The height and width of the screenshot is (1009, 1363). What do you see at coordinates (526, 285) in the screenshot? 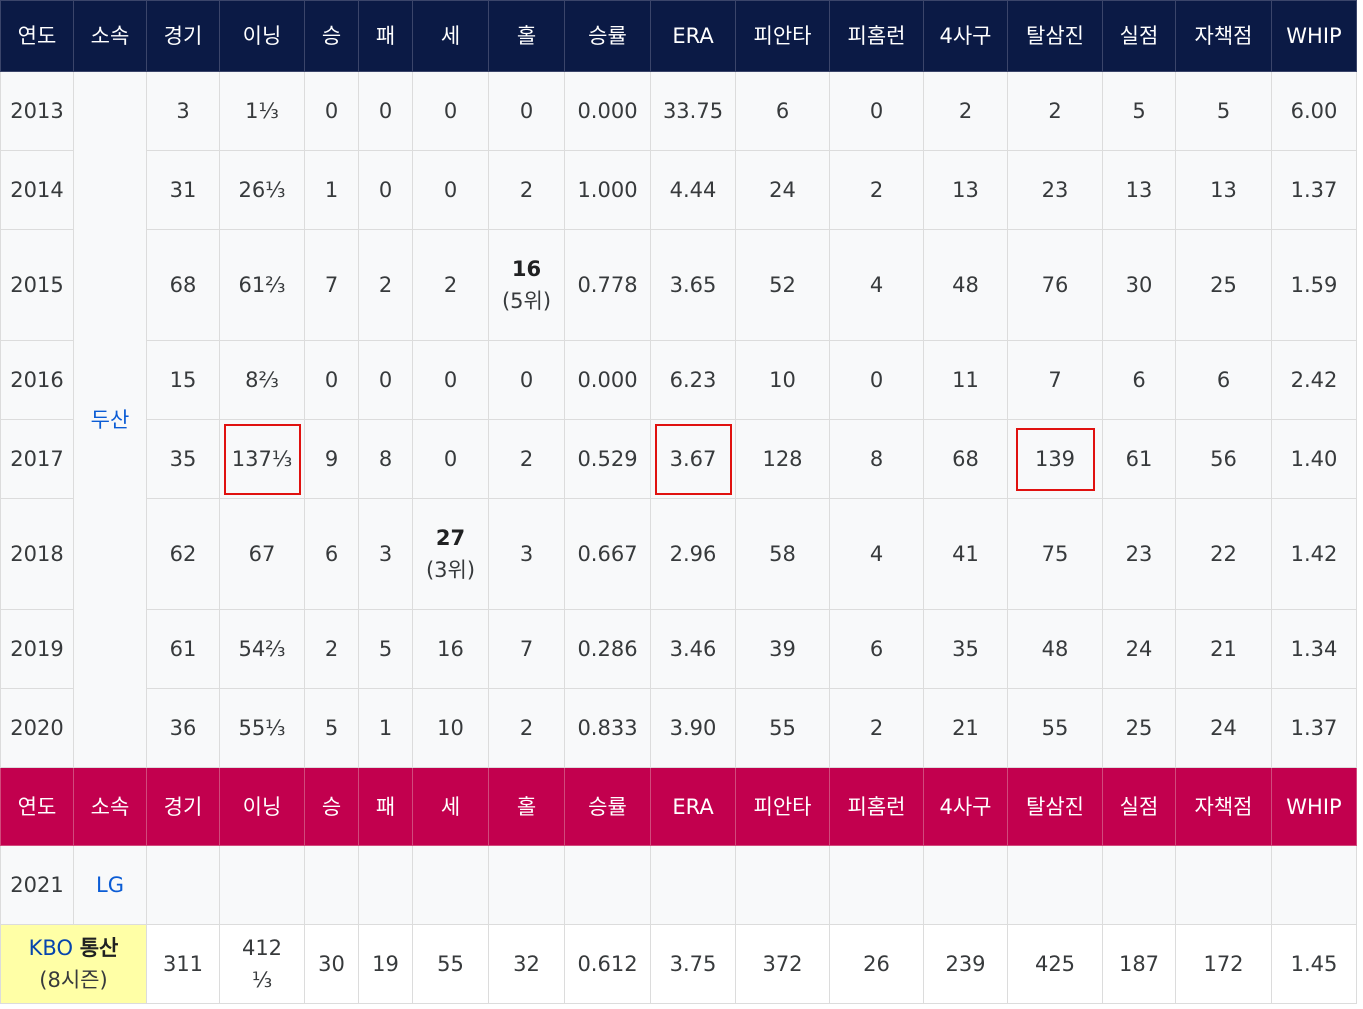
I see `holds-cell: 16 (5위)` at bounding box center [526, 285].